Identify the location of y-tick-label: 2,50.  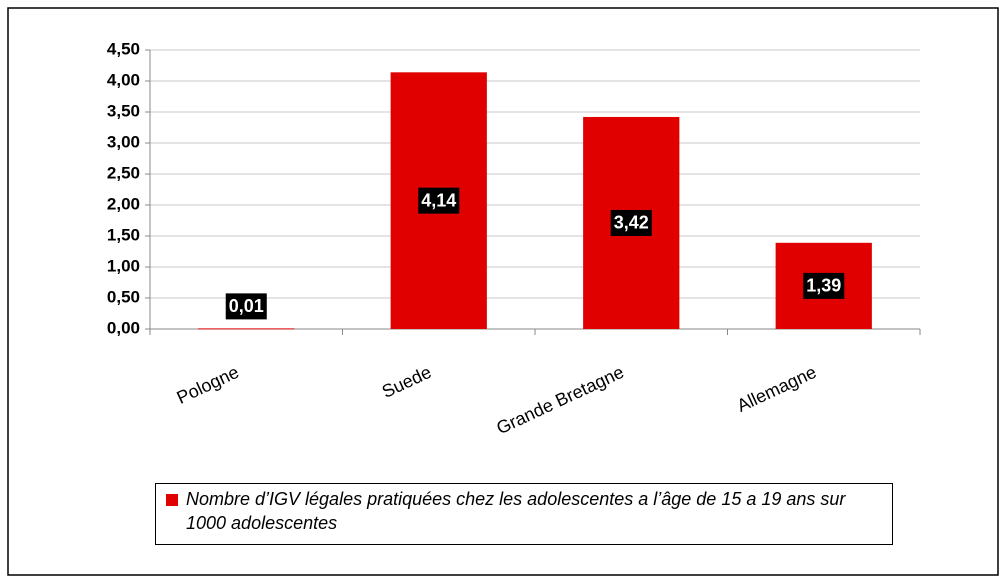
(123, 172).